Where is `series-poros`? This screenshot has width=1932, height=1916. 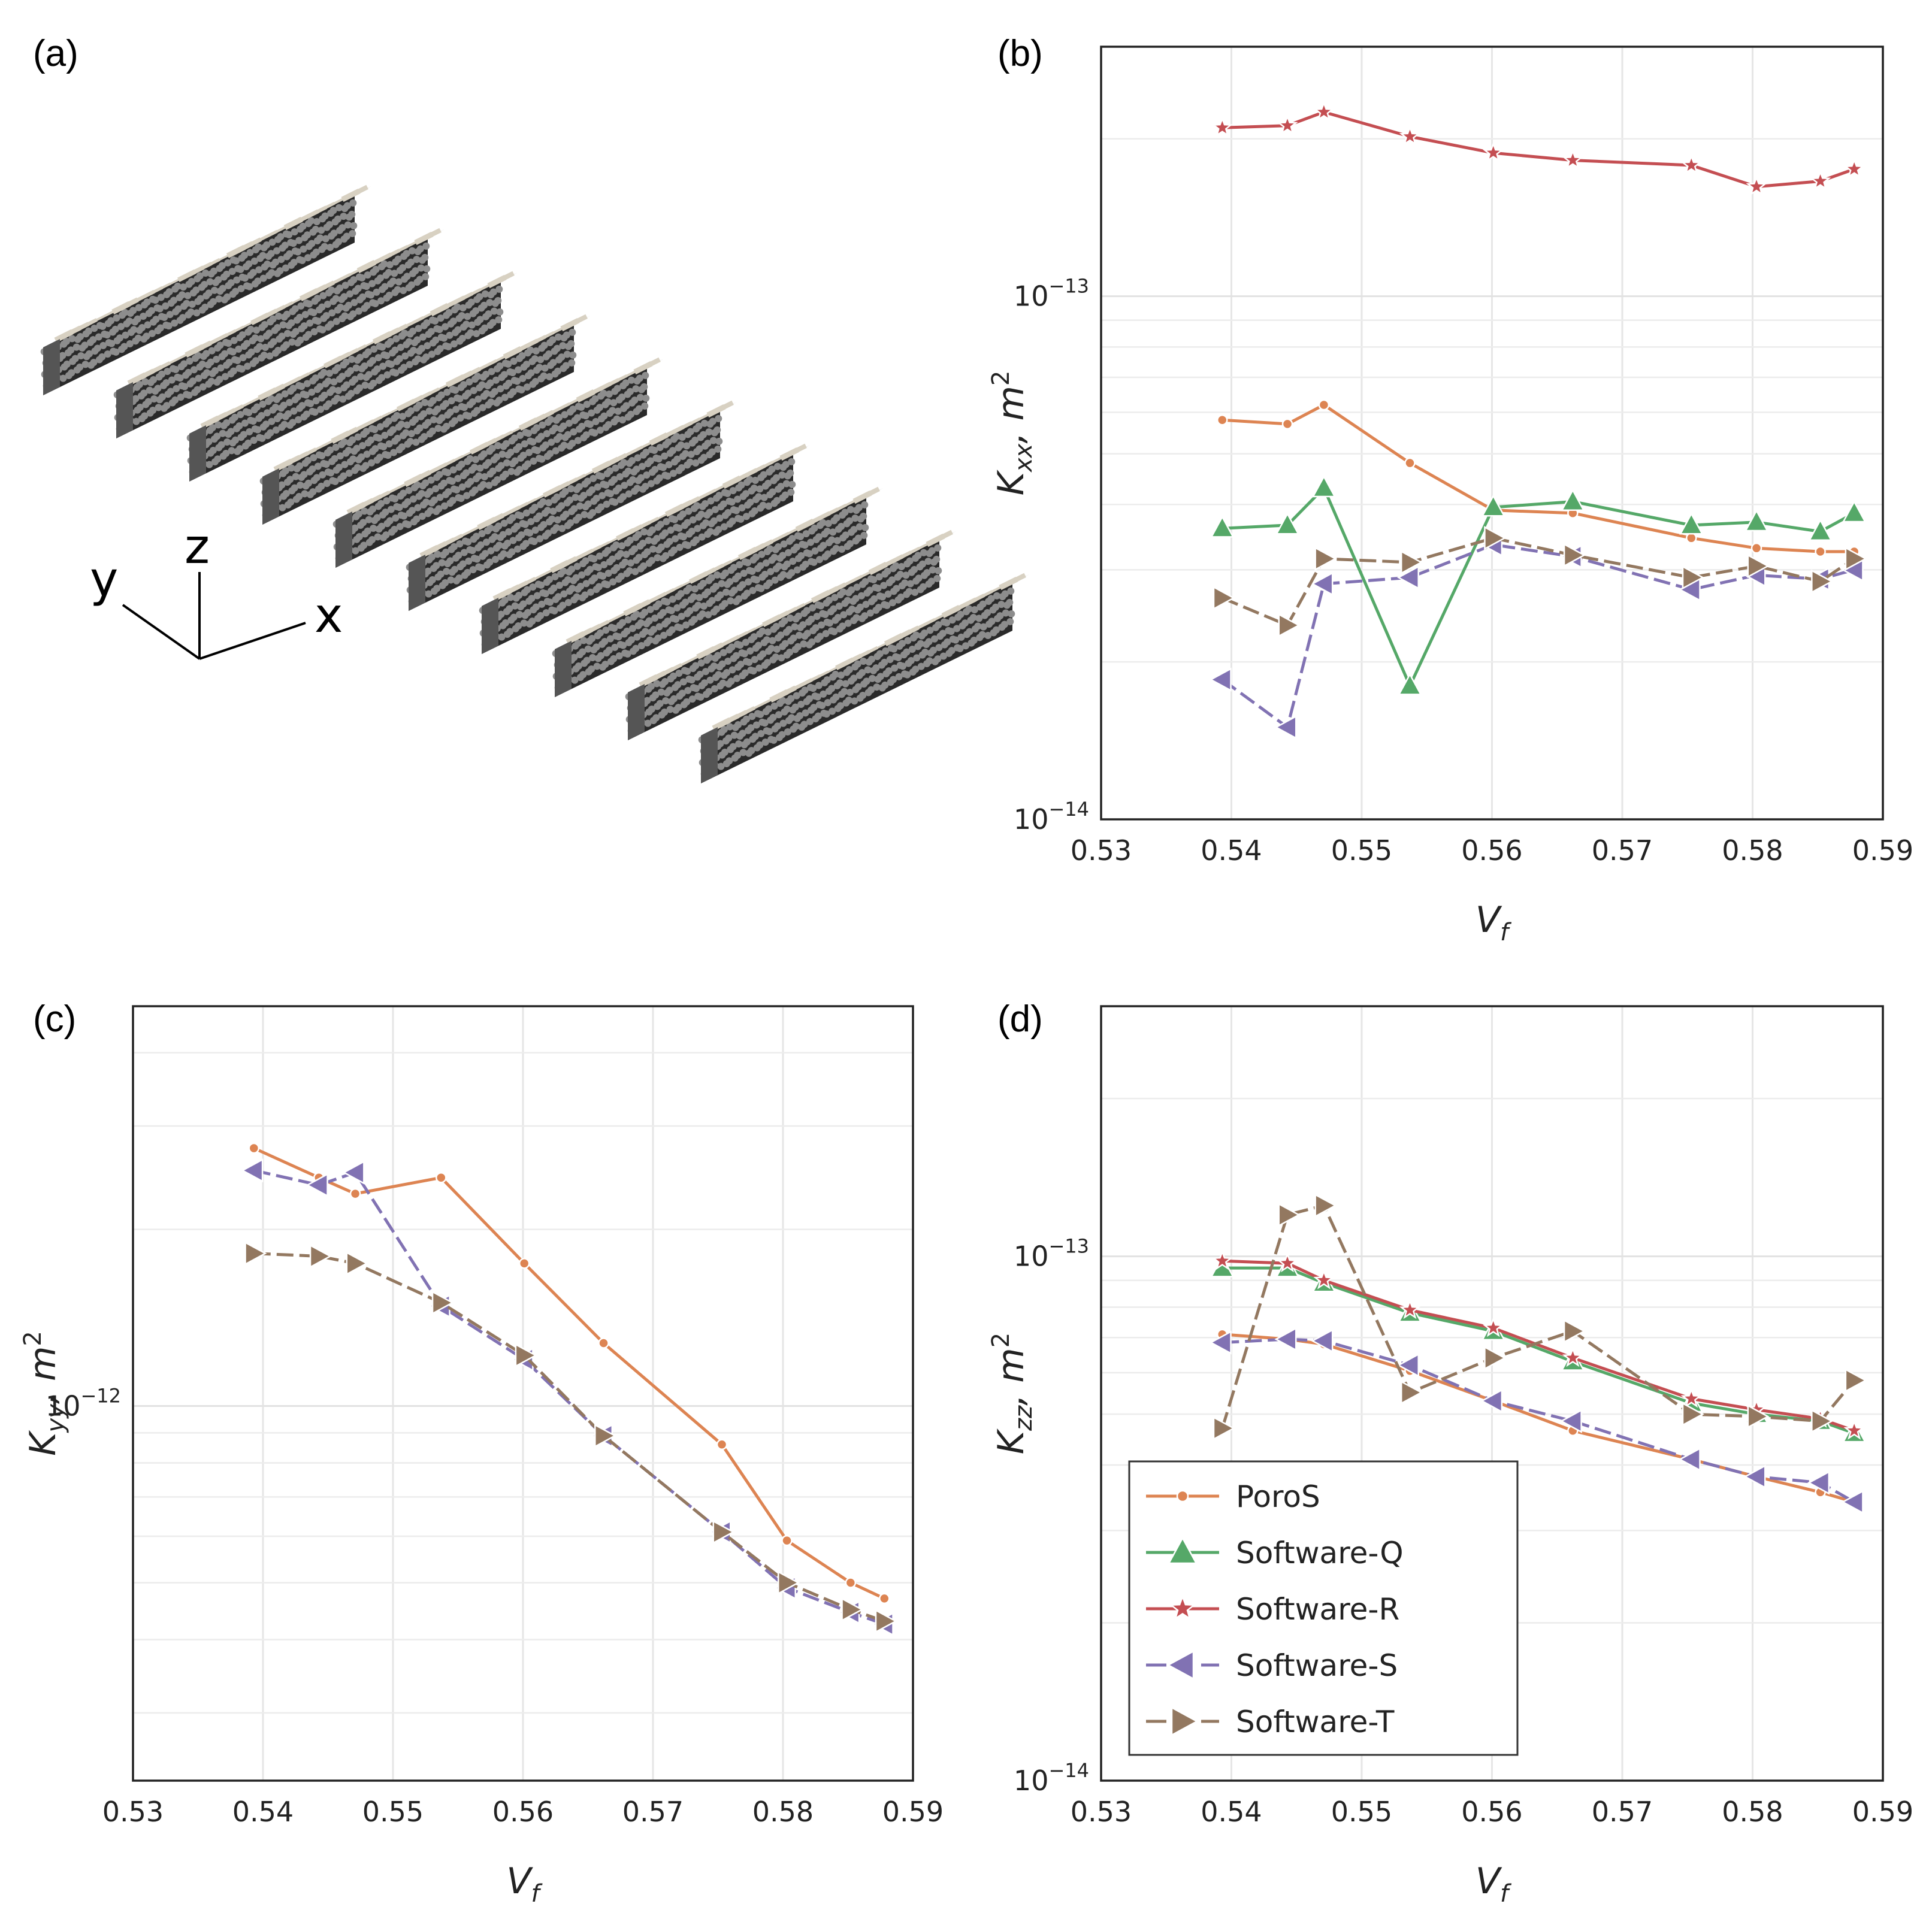 series-poros is located at coordinates (1538, 478).